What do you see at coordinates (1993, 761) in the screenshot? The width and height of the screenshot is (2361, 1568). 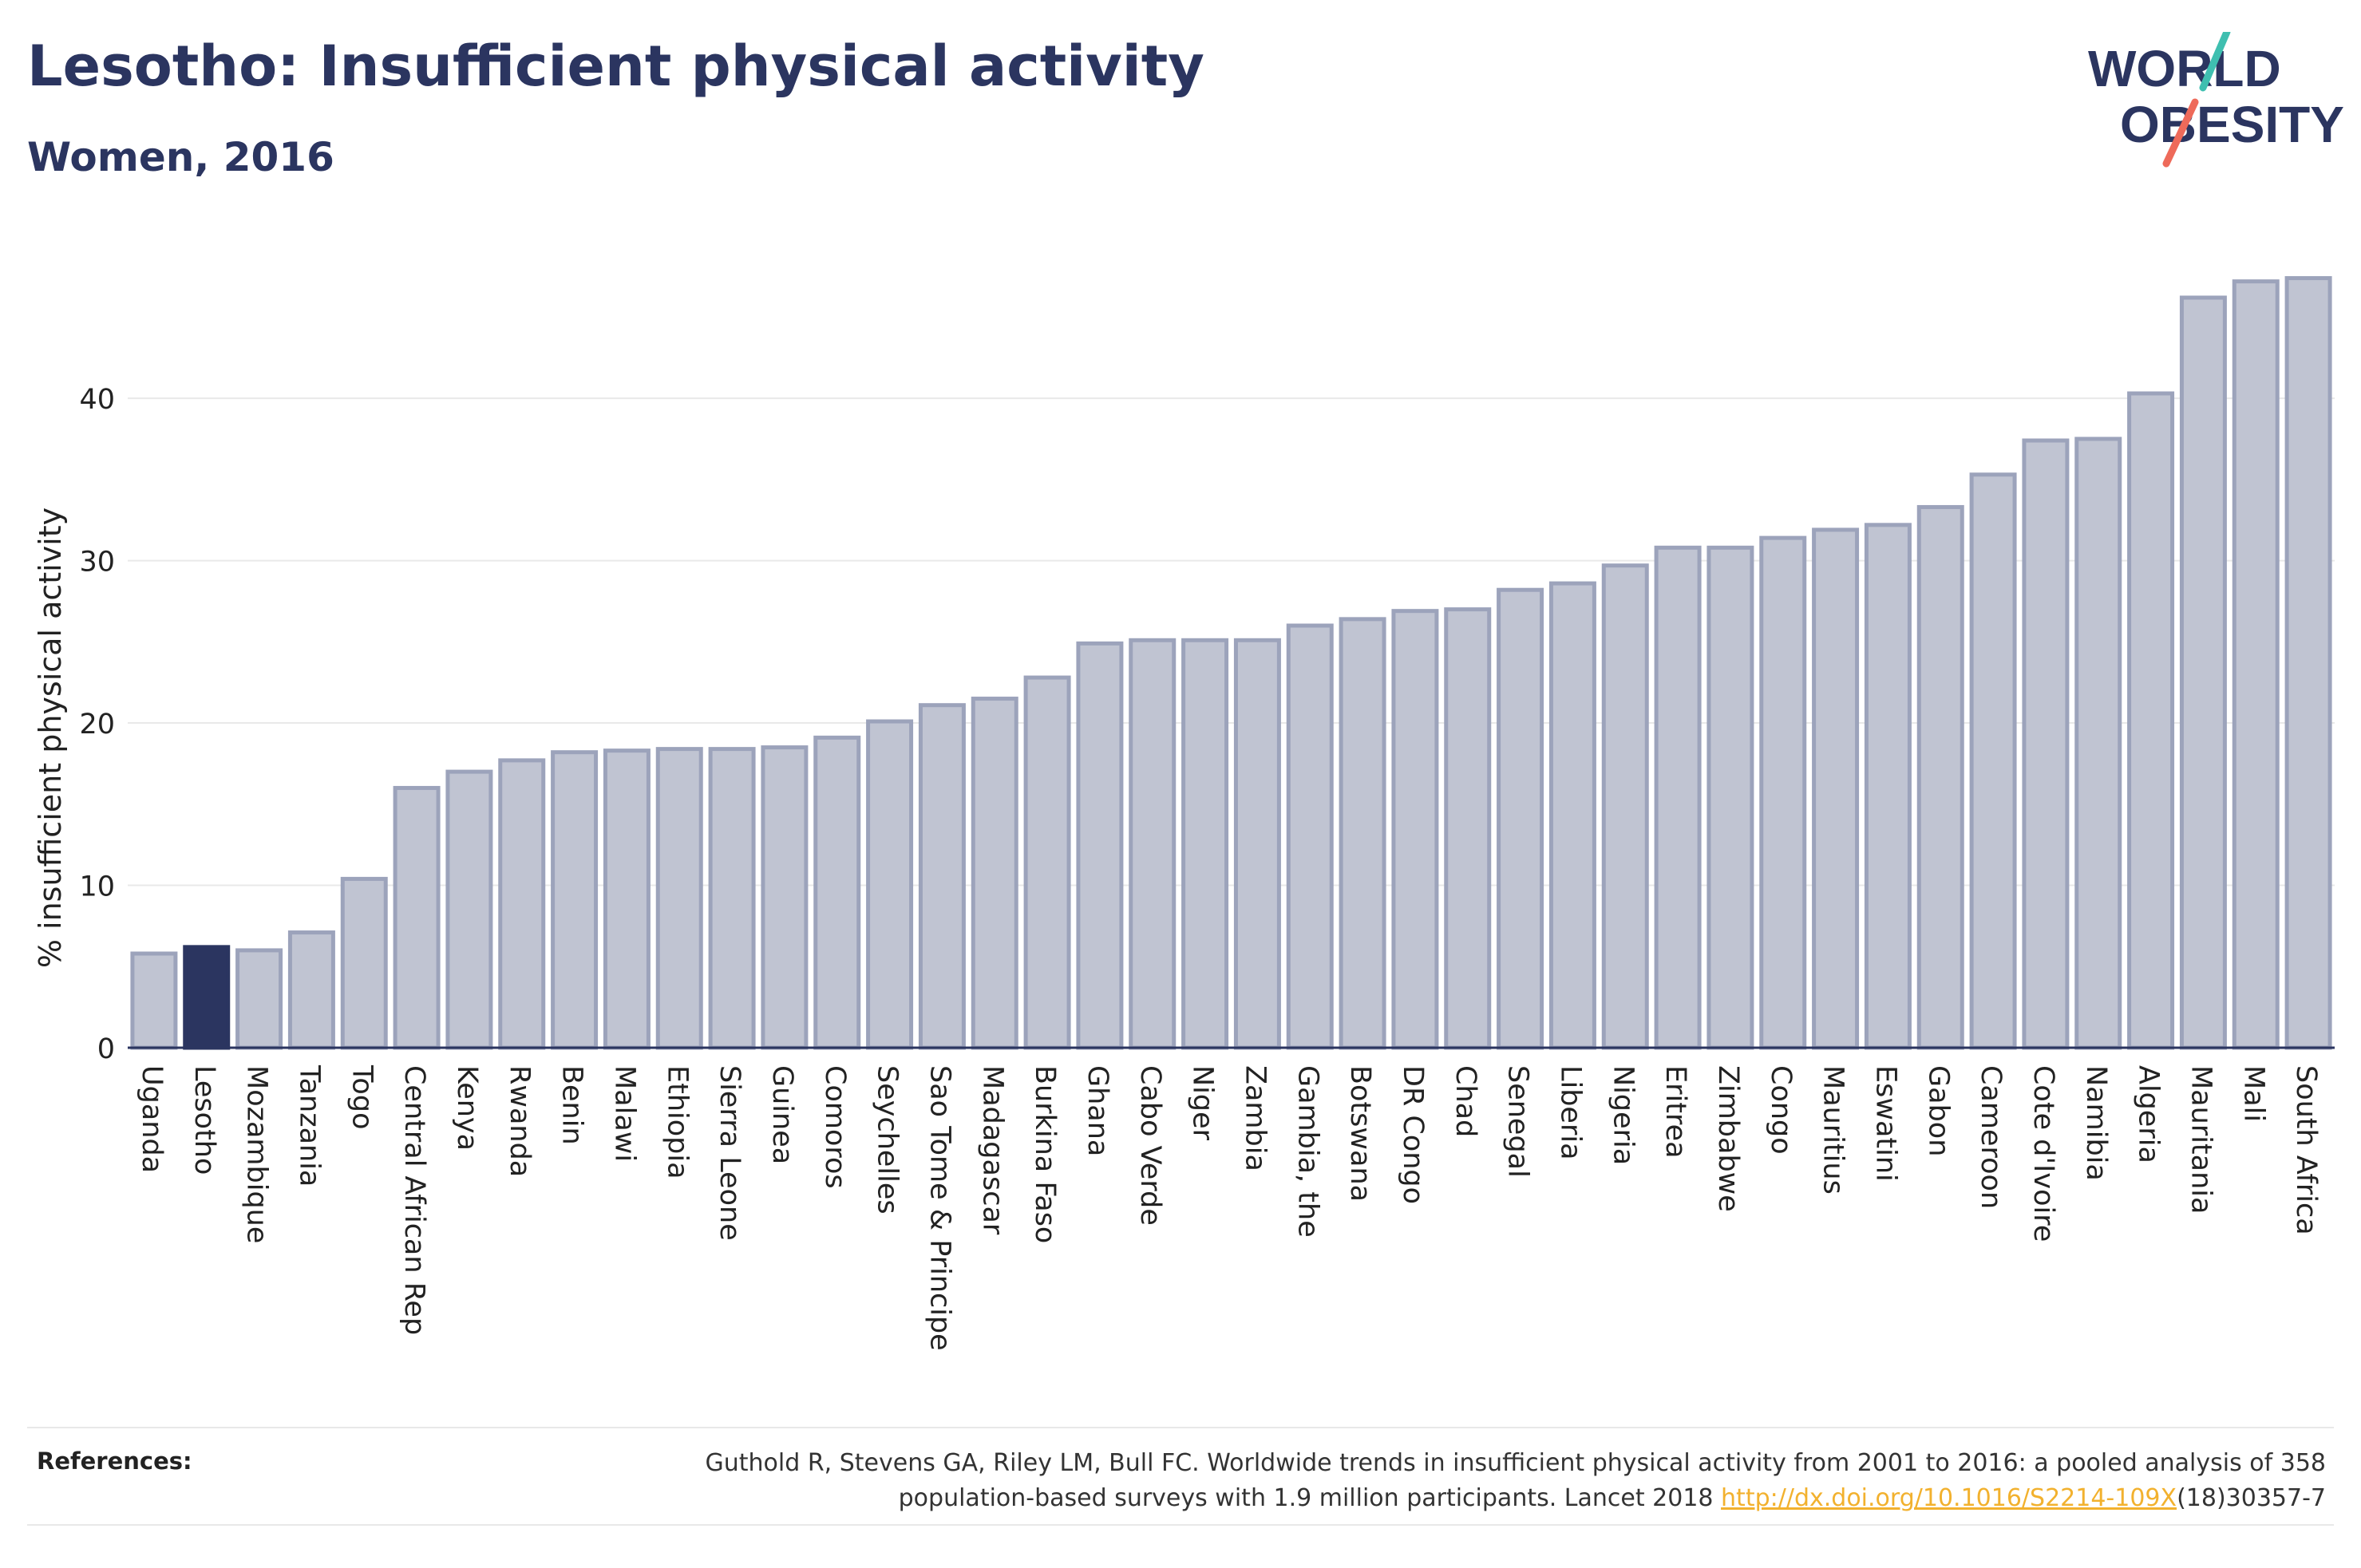 I see `bar-cameroon` at bounding box center [1993, 761].